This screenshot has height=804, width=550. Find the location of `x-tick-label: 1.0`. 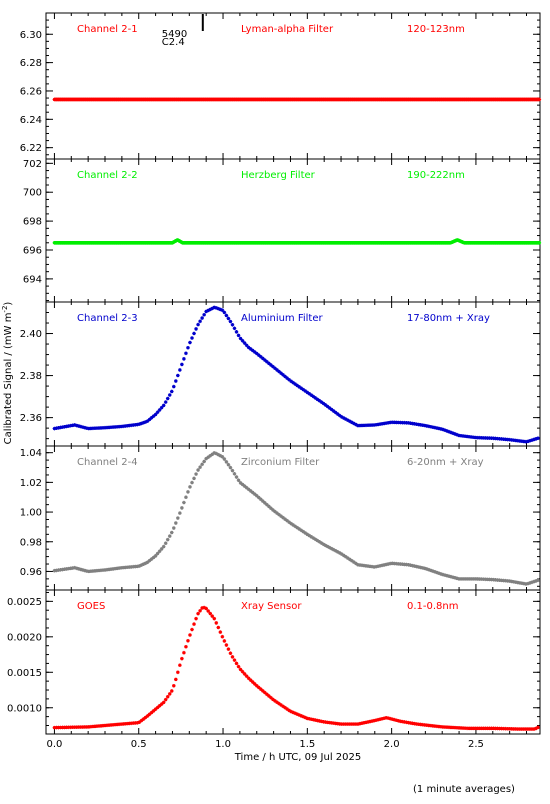

x-tick-label: 1.0 is located at coordinates (223, 744).